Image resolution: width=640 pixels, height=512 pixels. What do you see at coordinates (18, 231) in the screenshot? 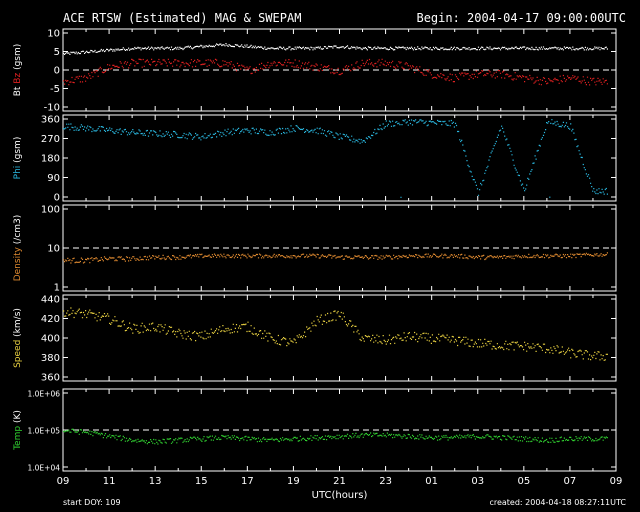
I see `y-label-part: (/cm3)` at bounding box center [18, 231].